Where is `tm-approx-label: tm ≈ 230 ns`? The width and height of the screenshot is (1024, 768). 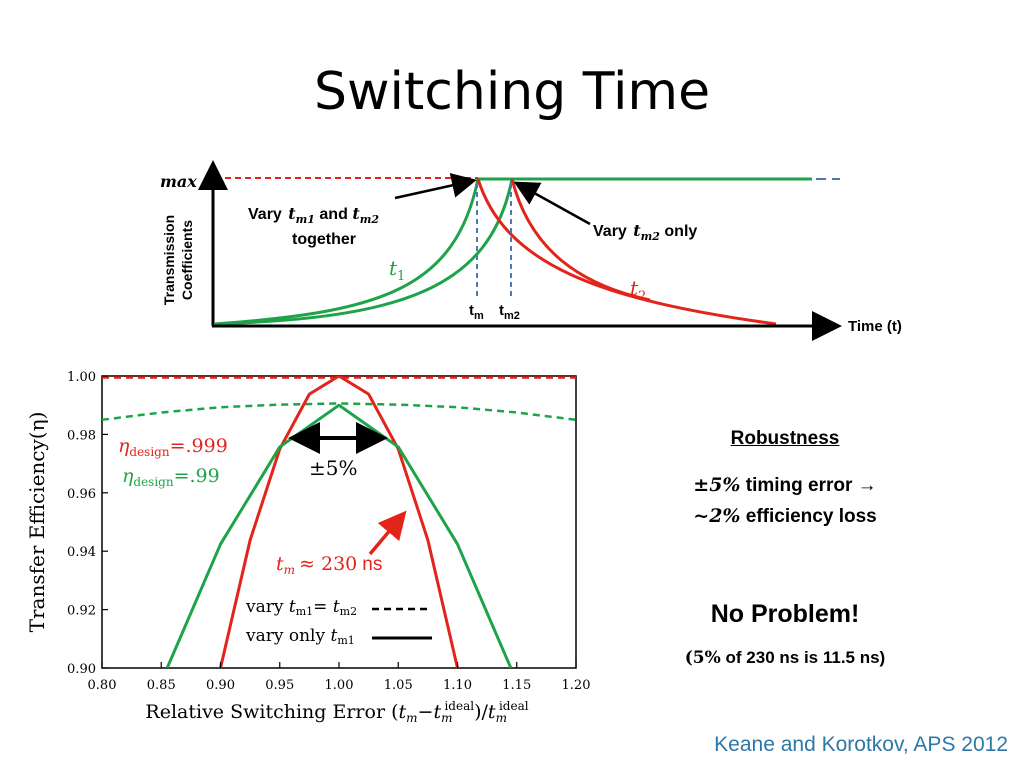
tm-approx-label: tm ≈ 230 ns is located at coordinates (329, 565).